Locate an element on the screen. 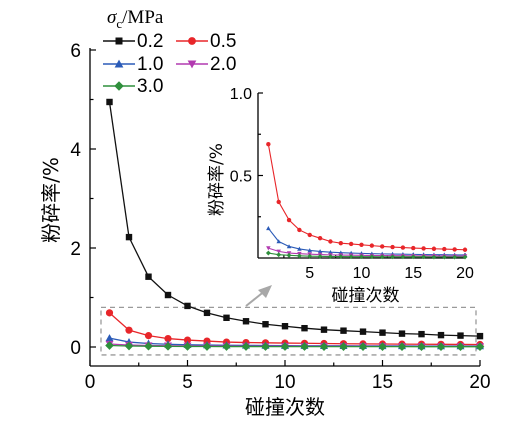 The width and height of the screenshot is (527, 429). inset-y-tick-label: 0.5 is located at coordinates (241, 177).